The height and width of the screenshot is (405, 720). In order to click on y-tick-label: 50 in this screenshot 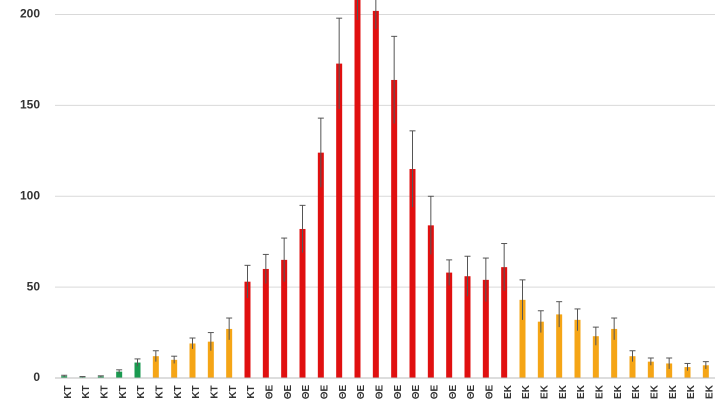, I will do `click(34, 286)`.